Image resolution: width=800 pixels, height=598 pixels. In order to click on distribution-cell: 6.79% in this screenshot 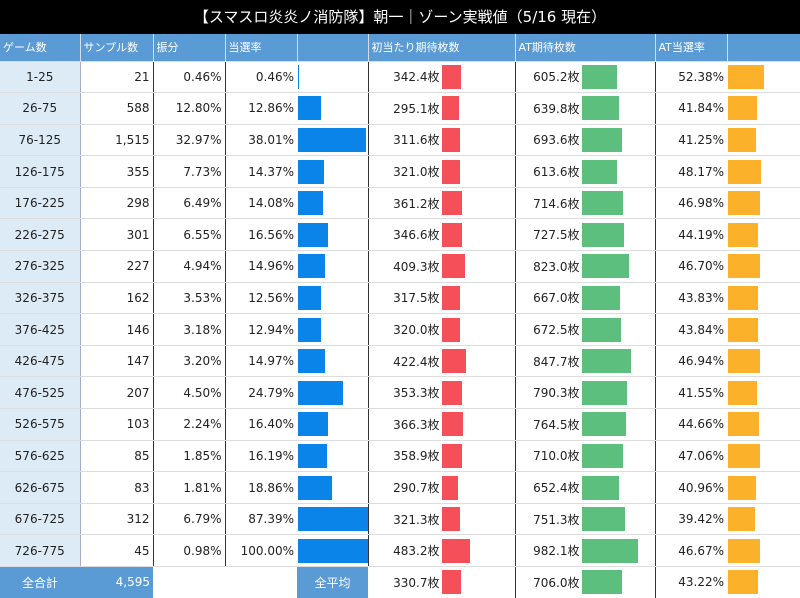, I will do `click(189, 519)`.